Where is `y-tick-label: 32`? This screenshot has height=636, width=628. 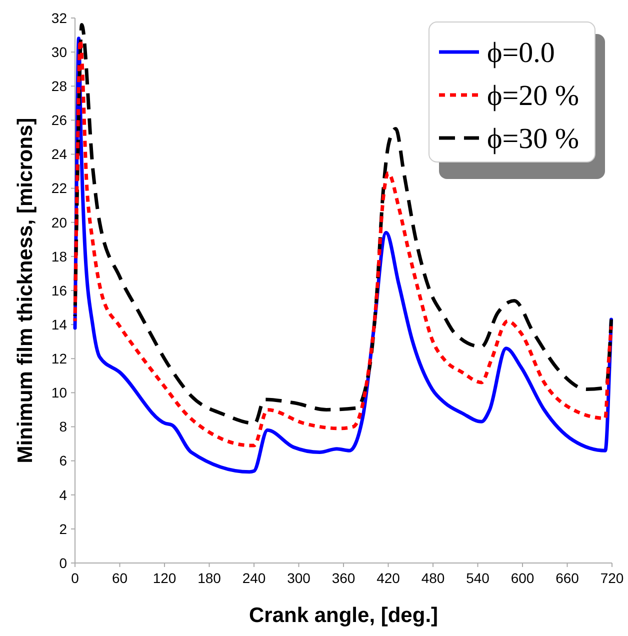
y-tick-label: 32 is located at coordinates (59, 18).